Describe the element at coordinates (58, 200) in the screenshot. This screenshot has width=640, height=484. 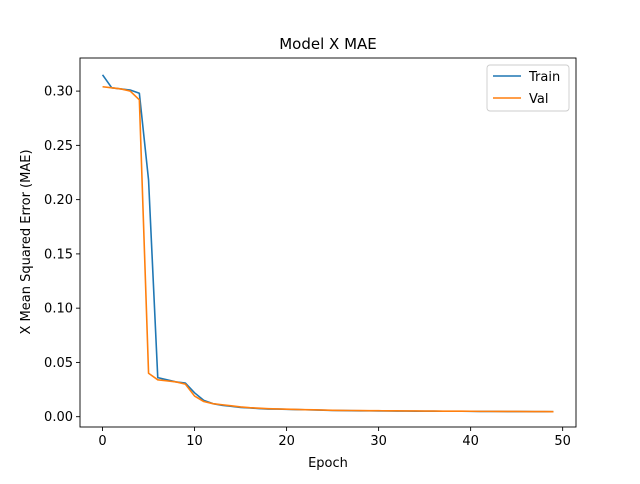
I see `y-tick-label: 0.20` at that location.